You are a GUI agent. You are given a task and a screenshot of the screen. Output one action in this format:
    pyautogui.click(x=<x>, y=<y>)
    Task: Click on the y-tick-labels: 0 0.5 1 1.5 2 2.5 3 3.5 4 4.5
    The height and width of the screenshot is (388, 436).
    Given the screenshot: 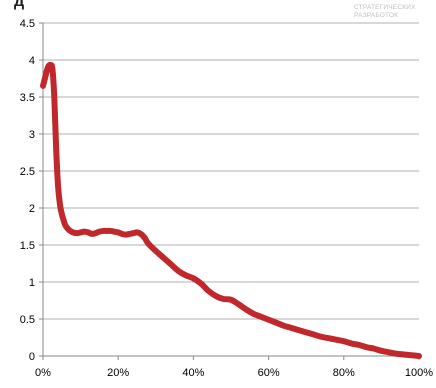 What is the action you would take?
    pyautogui.click(x=27, y=190)
    